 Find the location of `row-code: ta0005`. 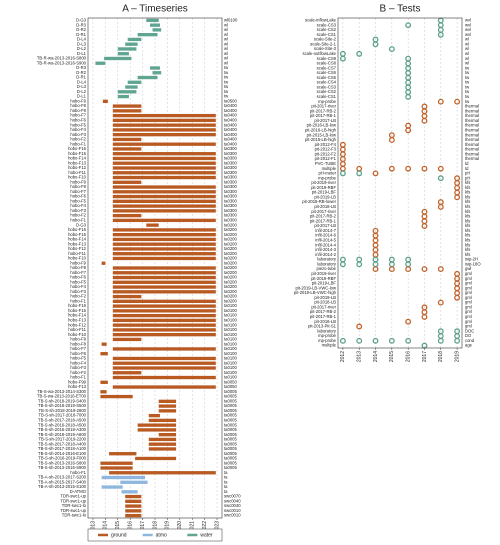

row-code: ta0005 is located at coordinates (230, 458).